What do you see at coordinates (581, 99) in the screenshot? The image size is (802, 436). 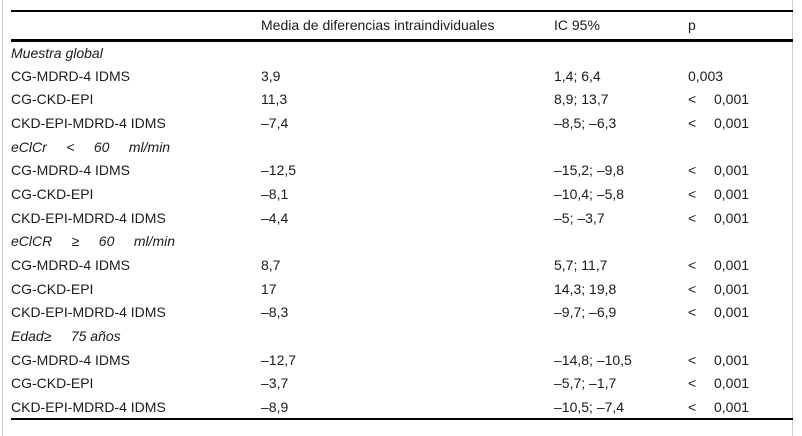 I see `ic95-value: 8,9; 13,7` at bounding box center [581, 99].